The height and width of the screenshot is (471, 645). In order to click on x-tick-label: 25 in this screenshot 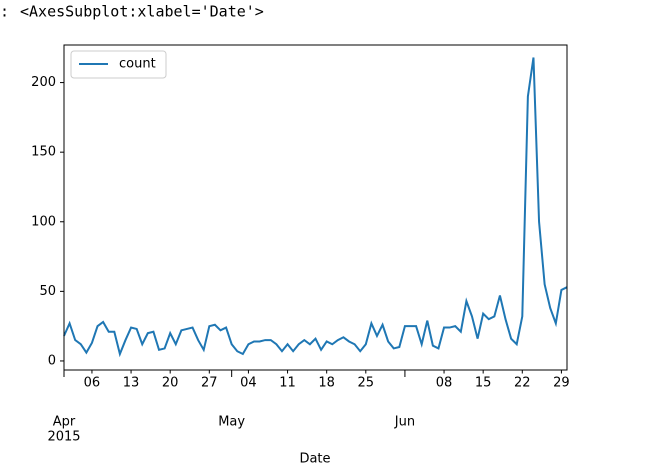, I will do `click(366, 383)`.